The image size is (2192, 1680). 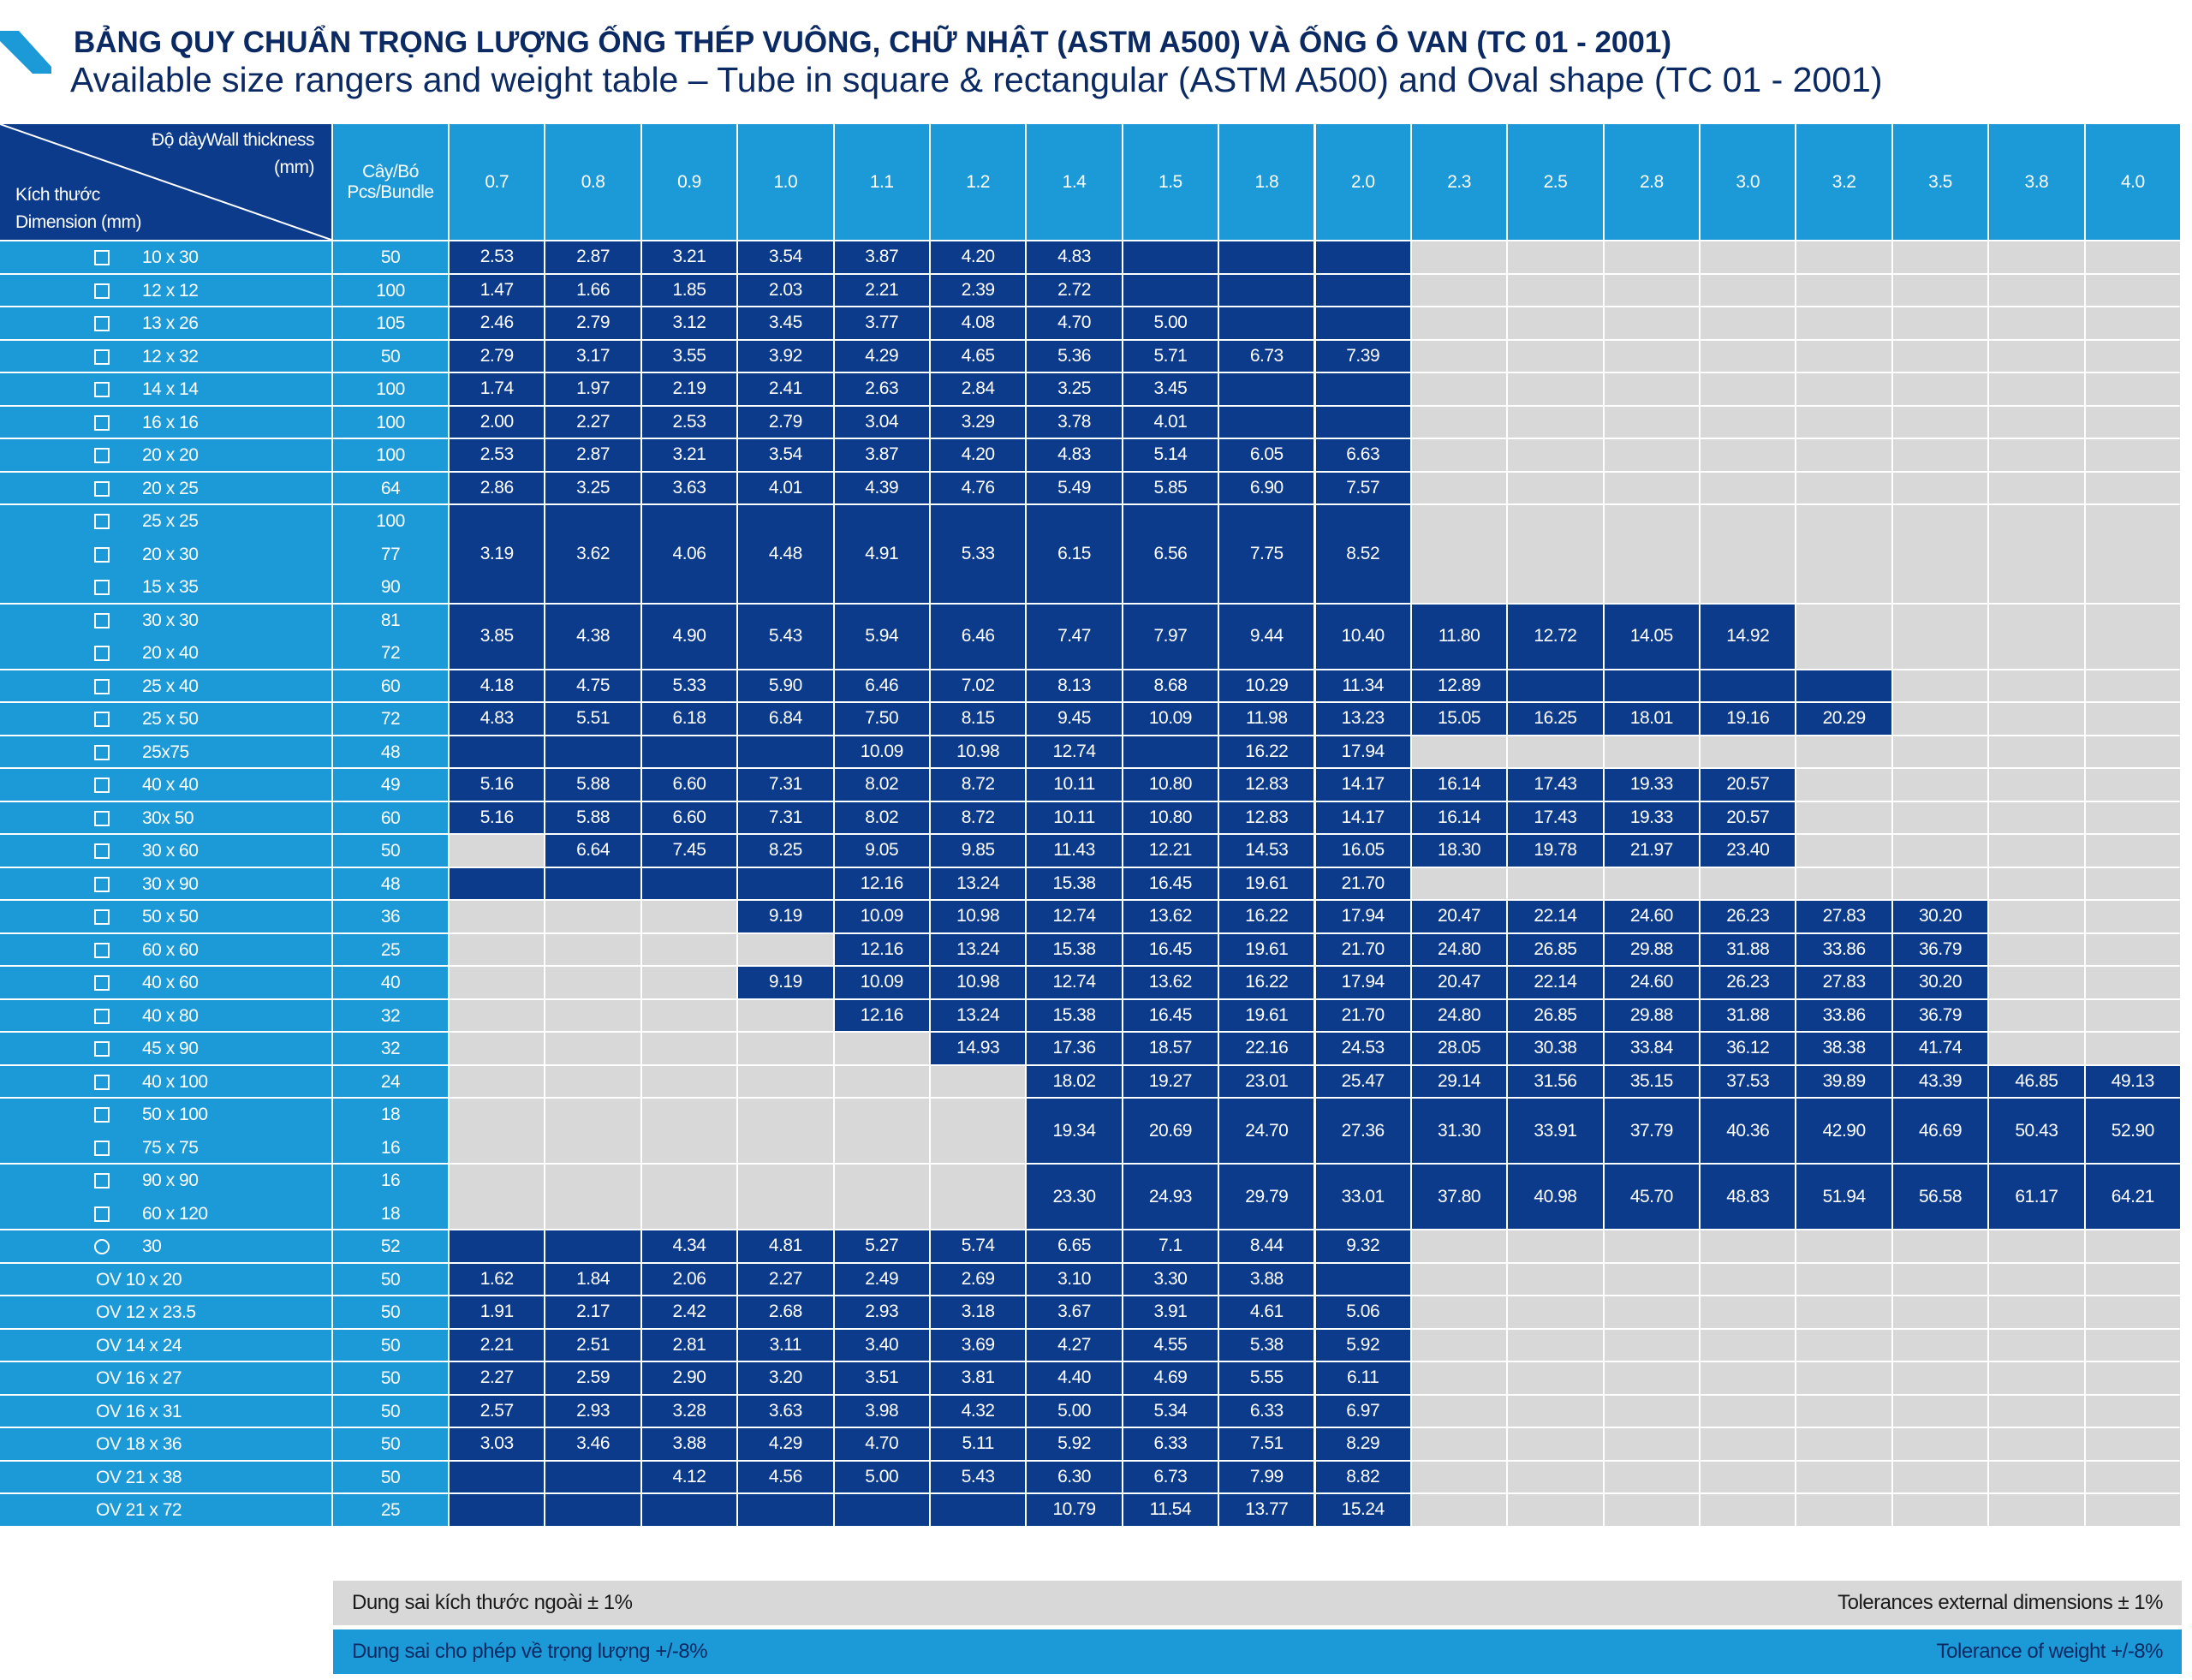 What do you see at coordinates (786, 1477) in the screenshot?
I see `weight-cell: 4.56` at bounding box center [786, 1477].